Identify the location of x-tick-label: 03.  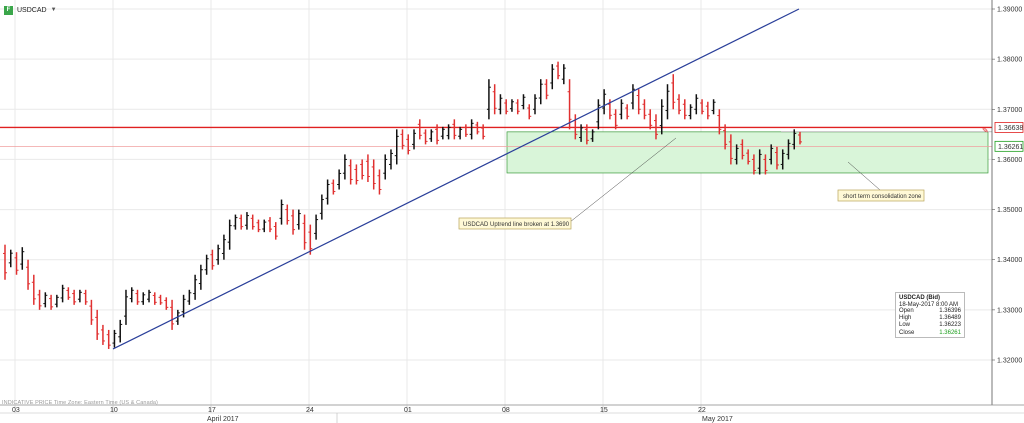
(16, 410).